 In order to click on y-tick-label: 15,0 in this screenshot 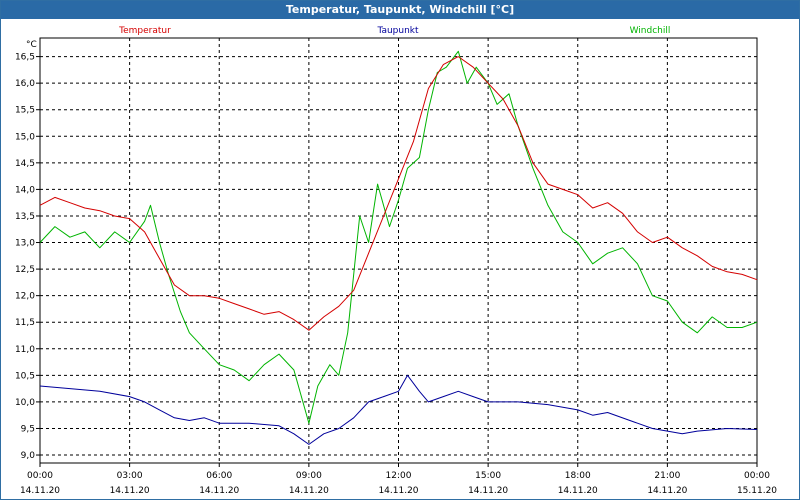, I will do `click(25, 137)`.